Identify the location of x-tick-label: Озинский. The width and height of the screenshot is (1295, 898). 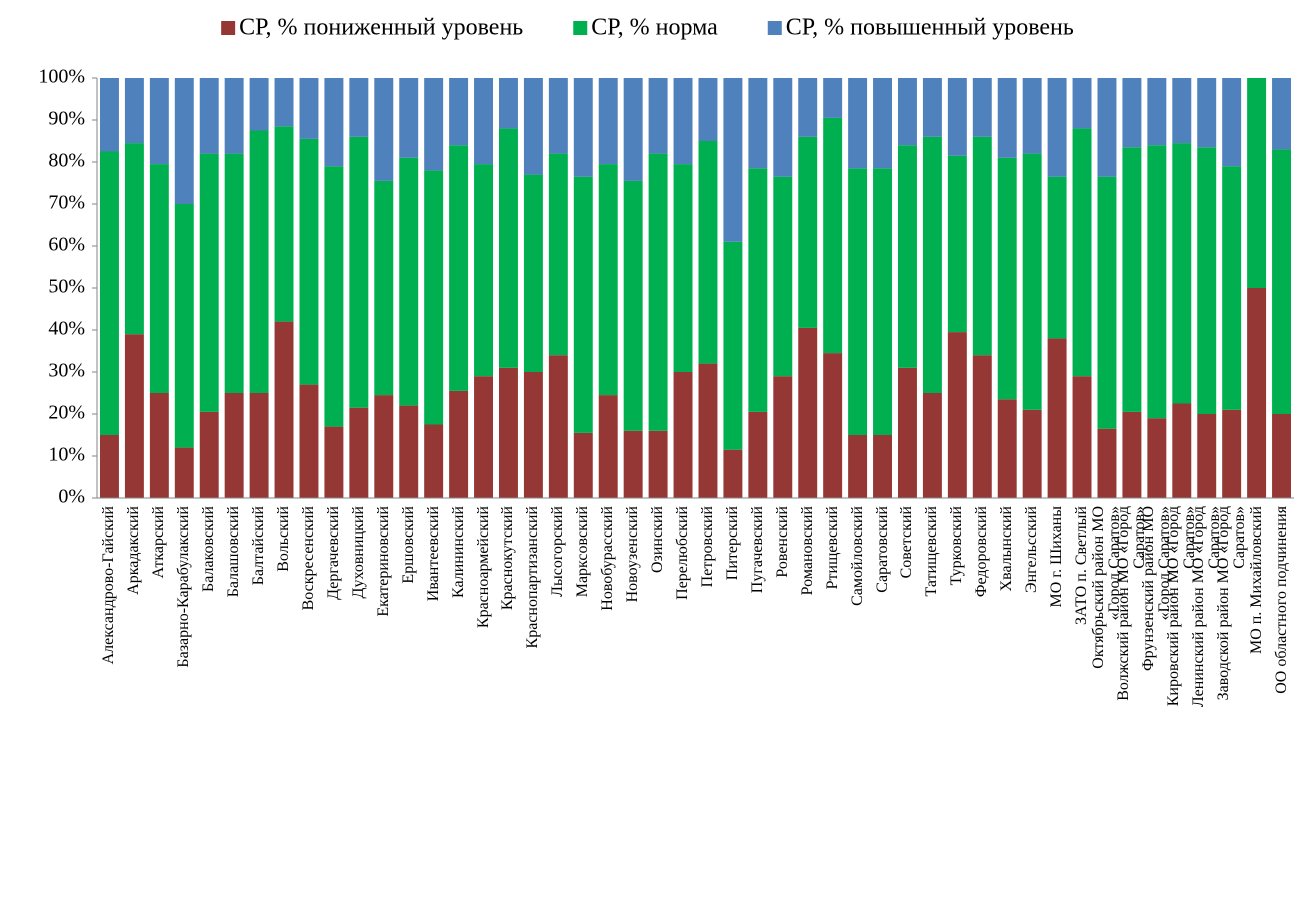
(658, 539).